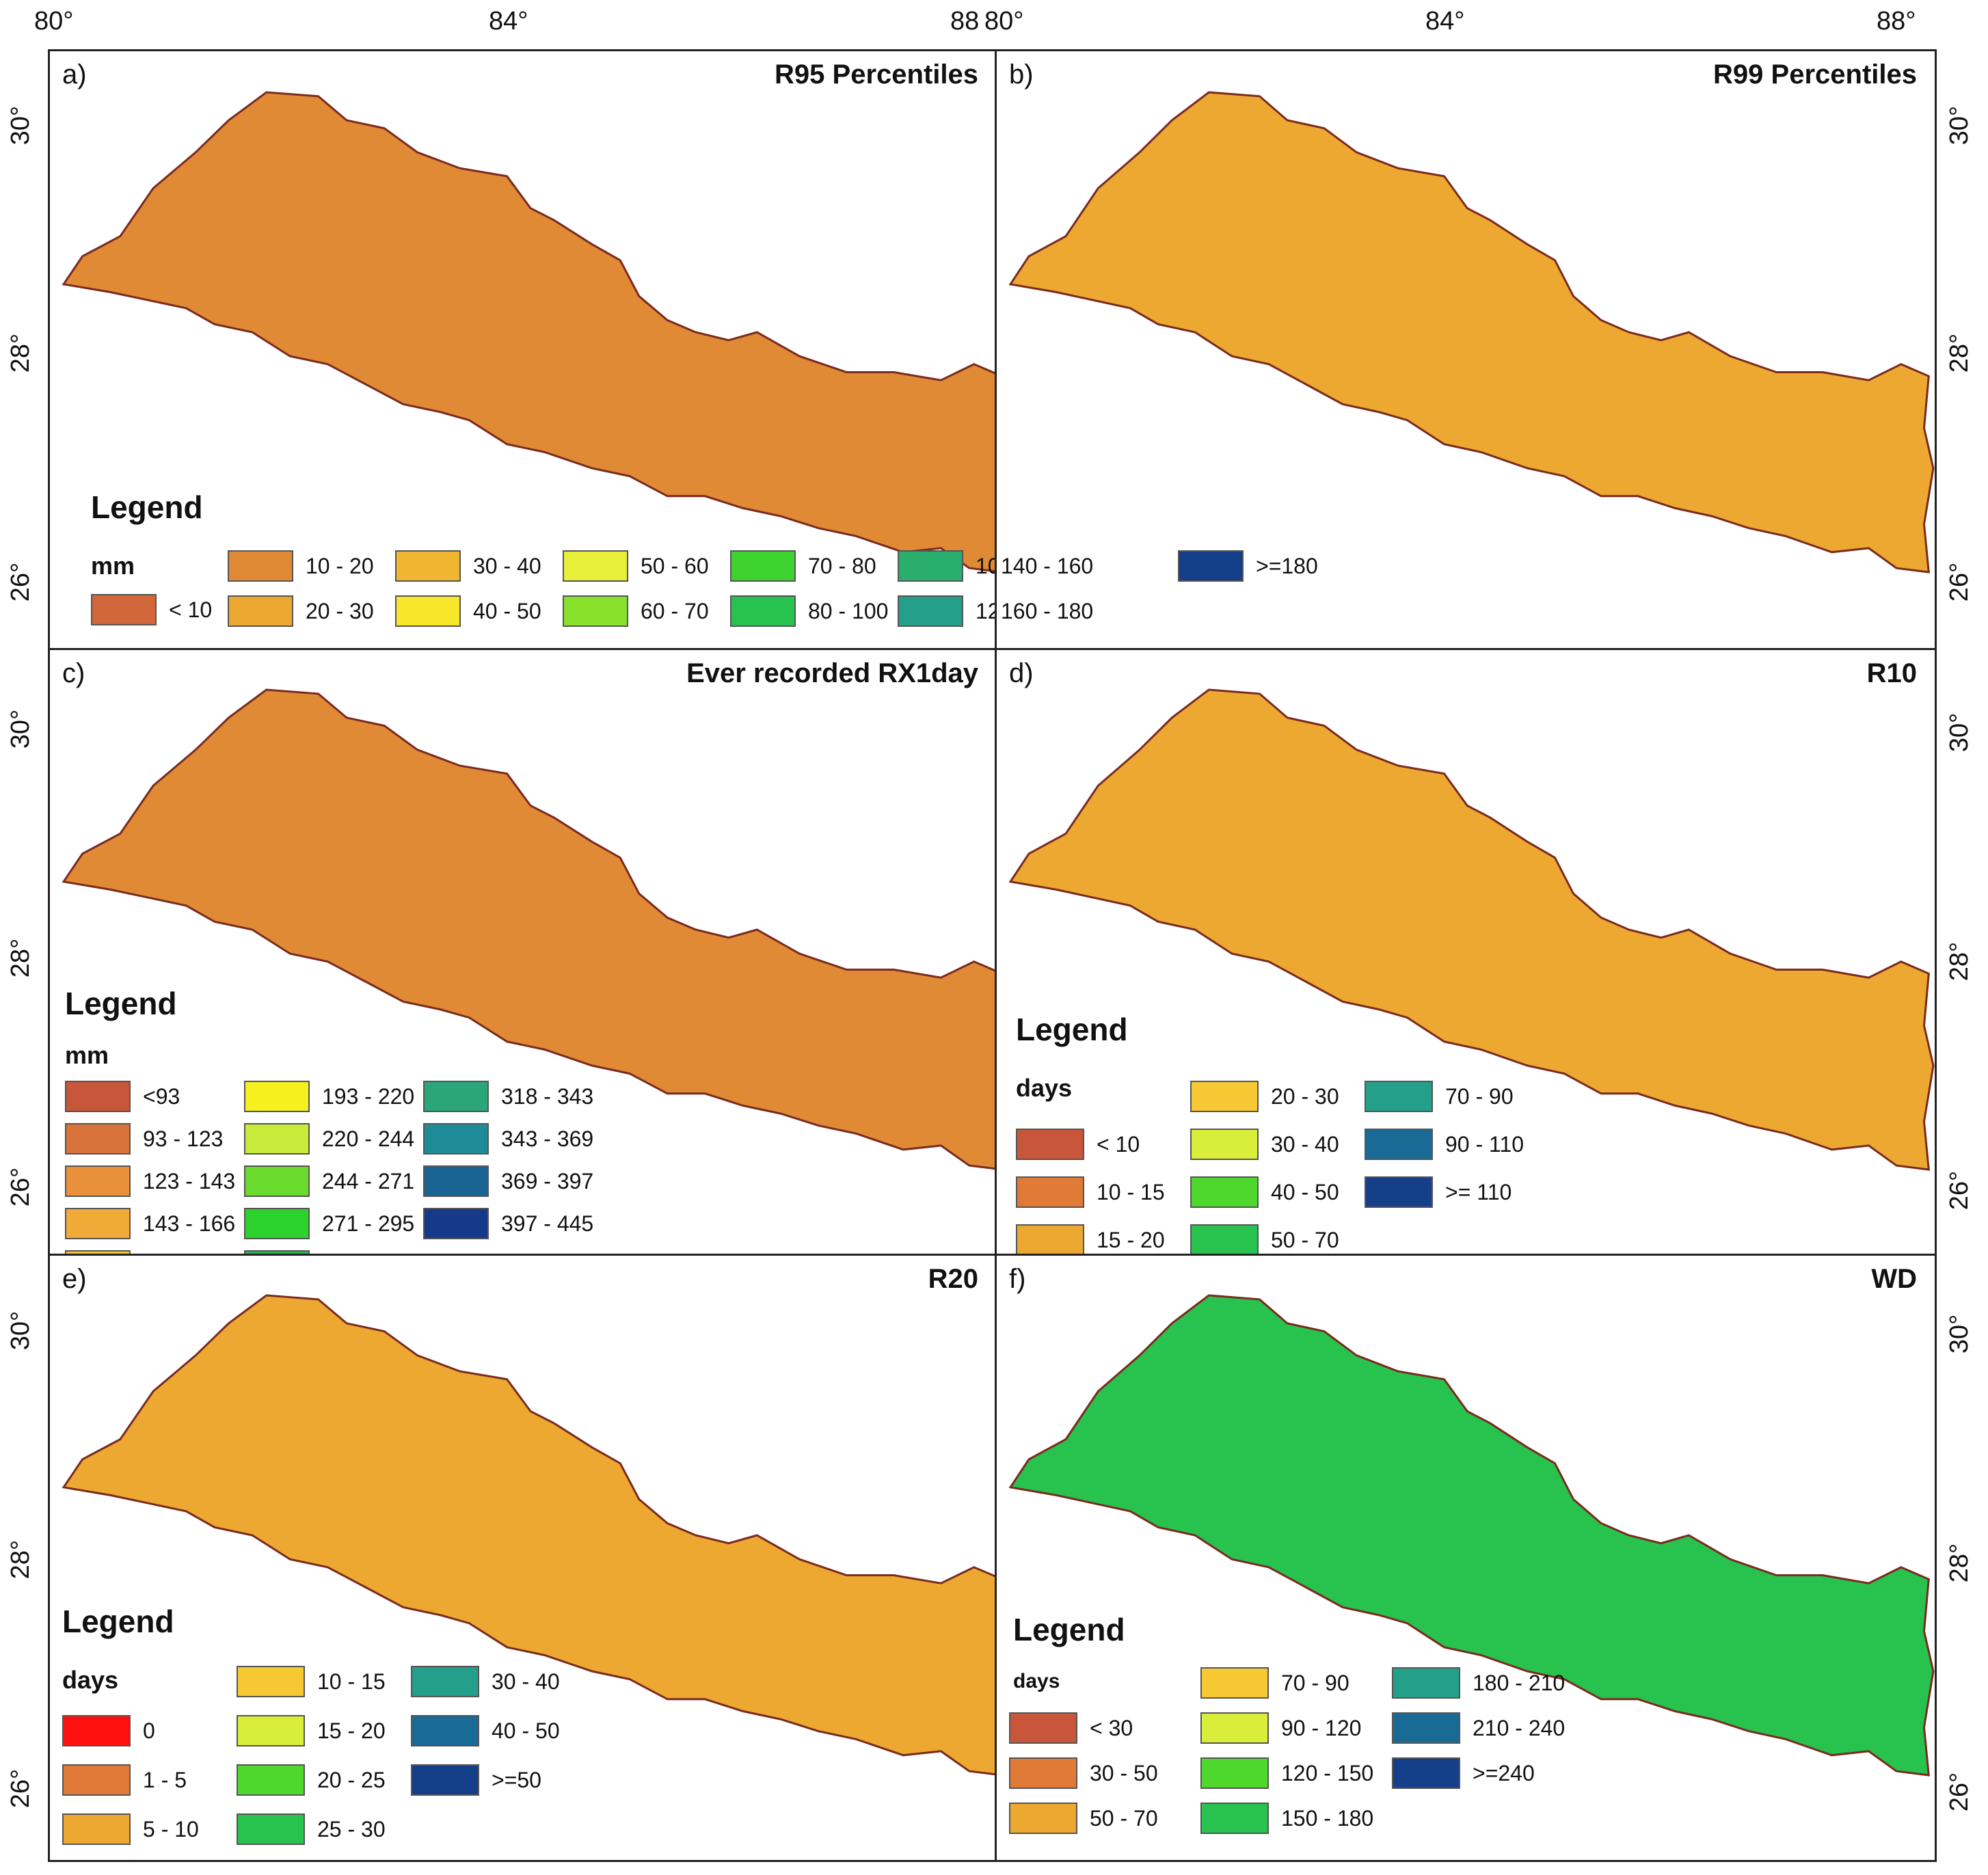 This screenshot has height=1875, width=1988. I want to click on legend-label: 40 - 50, so click(526, 1731).